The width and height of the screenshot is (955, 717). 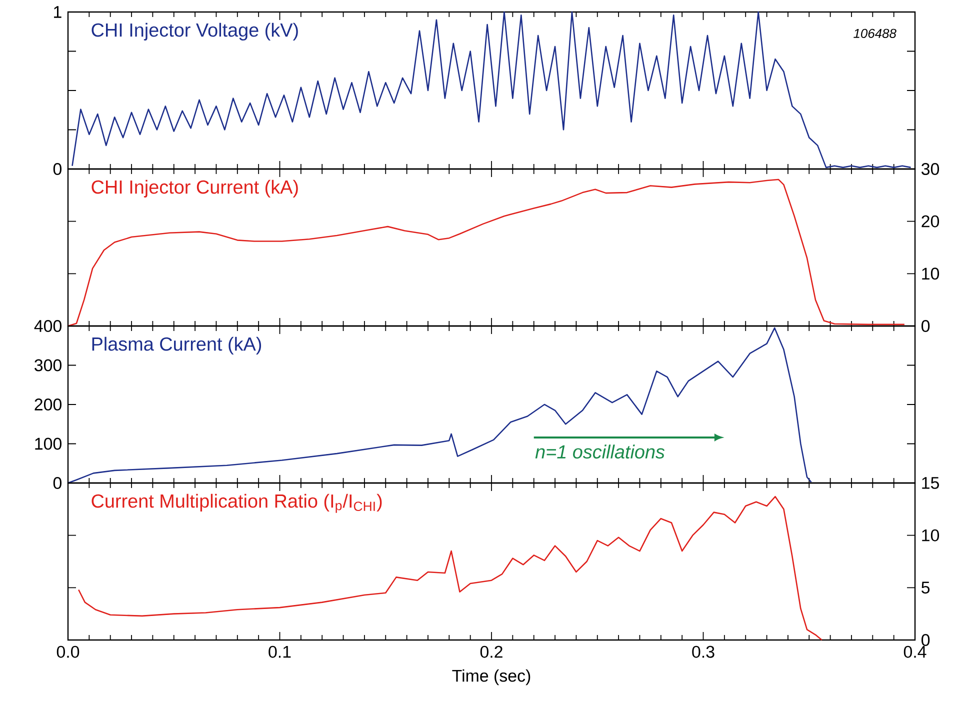 I want to click on y-tick-label: 20, so click(x=931, y=221).